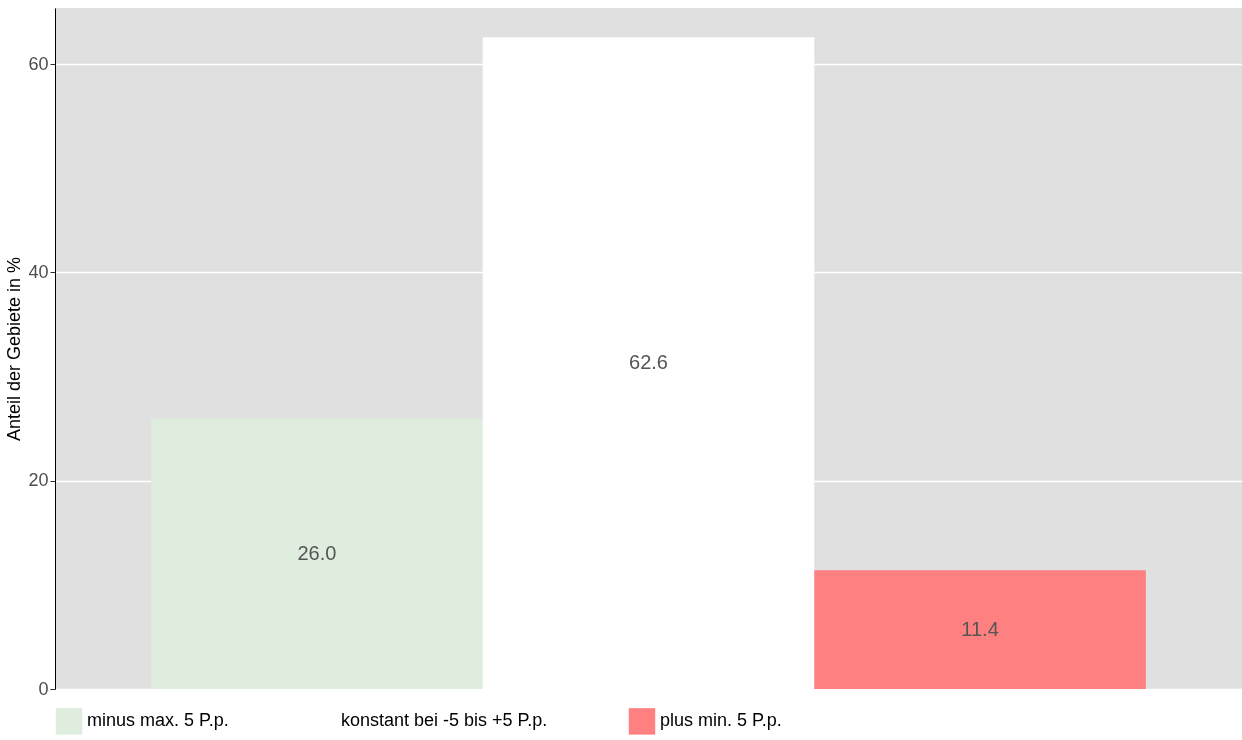  What do you see at coordinates (43, 688) in the screenshot?
I see `y-tick-label: 0` at bounding box center [43, 688].